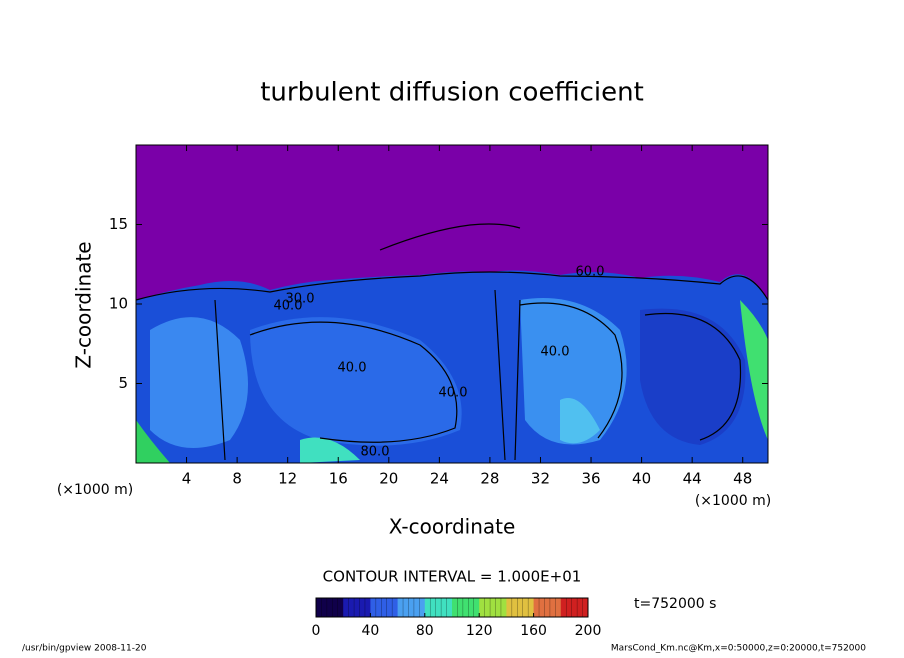 Image resolution: width=904 pixels, height=658 pixels. I want to click on contour-interval: CONTOUR INTERVAL = 1.000E+01, so click(452, 577).